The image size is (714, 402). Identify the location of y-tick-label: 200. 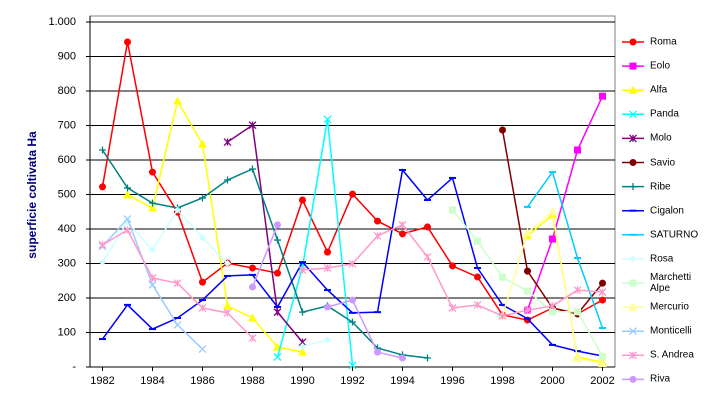
(67, 298).